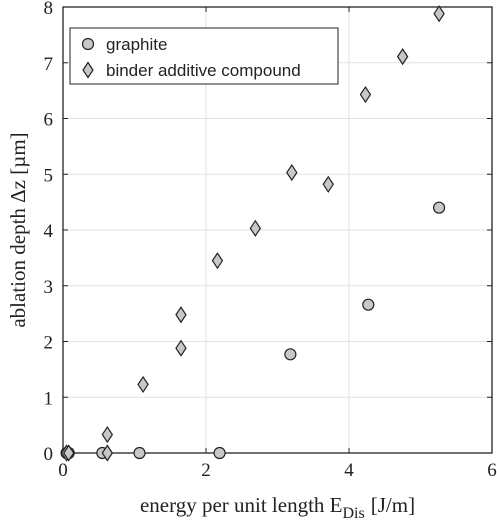 The width and height of the screenshot is (497, 526). Describe the element at coordinates (203, 70) in the screenshot. I see `legend-binder-additive-compound-label: binder additive compound` at that location.